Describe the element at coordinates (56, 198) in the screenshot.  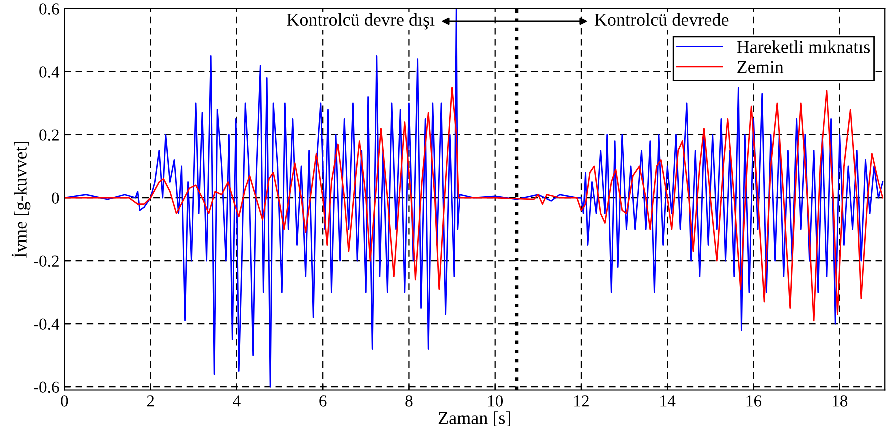
I see `y-tick-label: 0` at that location.